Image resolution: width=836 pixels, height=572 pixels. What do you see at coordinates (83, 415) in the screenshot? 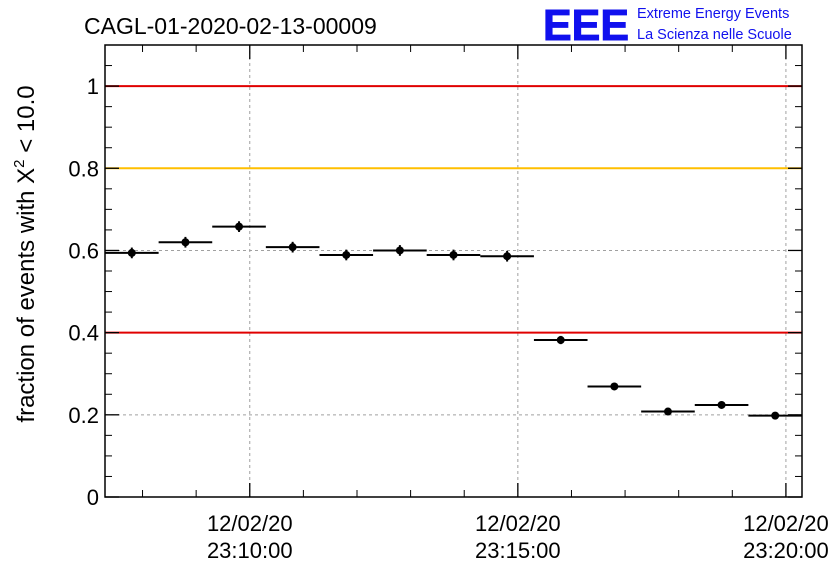
I see `y-tick-label: 0.2` at bounding box center [83, 415].